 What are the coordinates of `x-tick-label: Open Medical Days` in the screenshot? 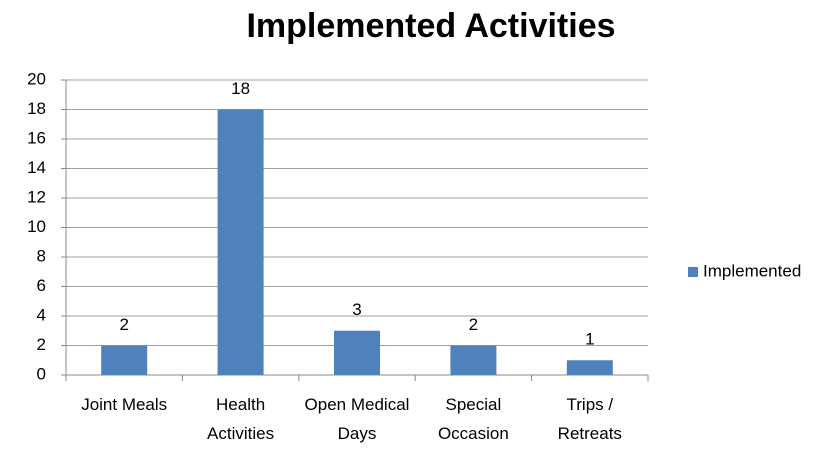 It's located at (357, 419).